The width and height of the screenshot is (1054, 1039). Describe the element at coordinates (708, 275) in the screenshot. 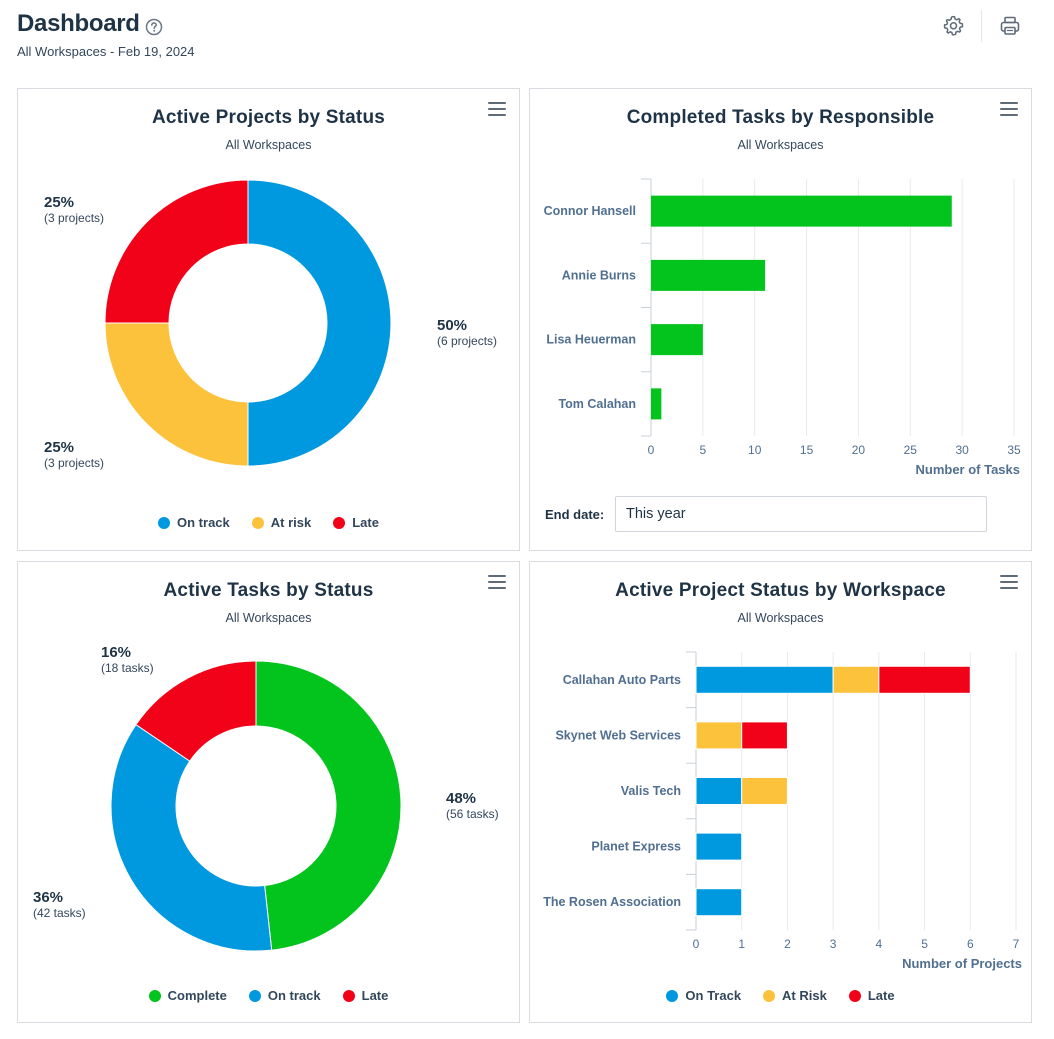

I see `bar-annie-burns` at that location.